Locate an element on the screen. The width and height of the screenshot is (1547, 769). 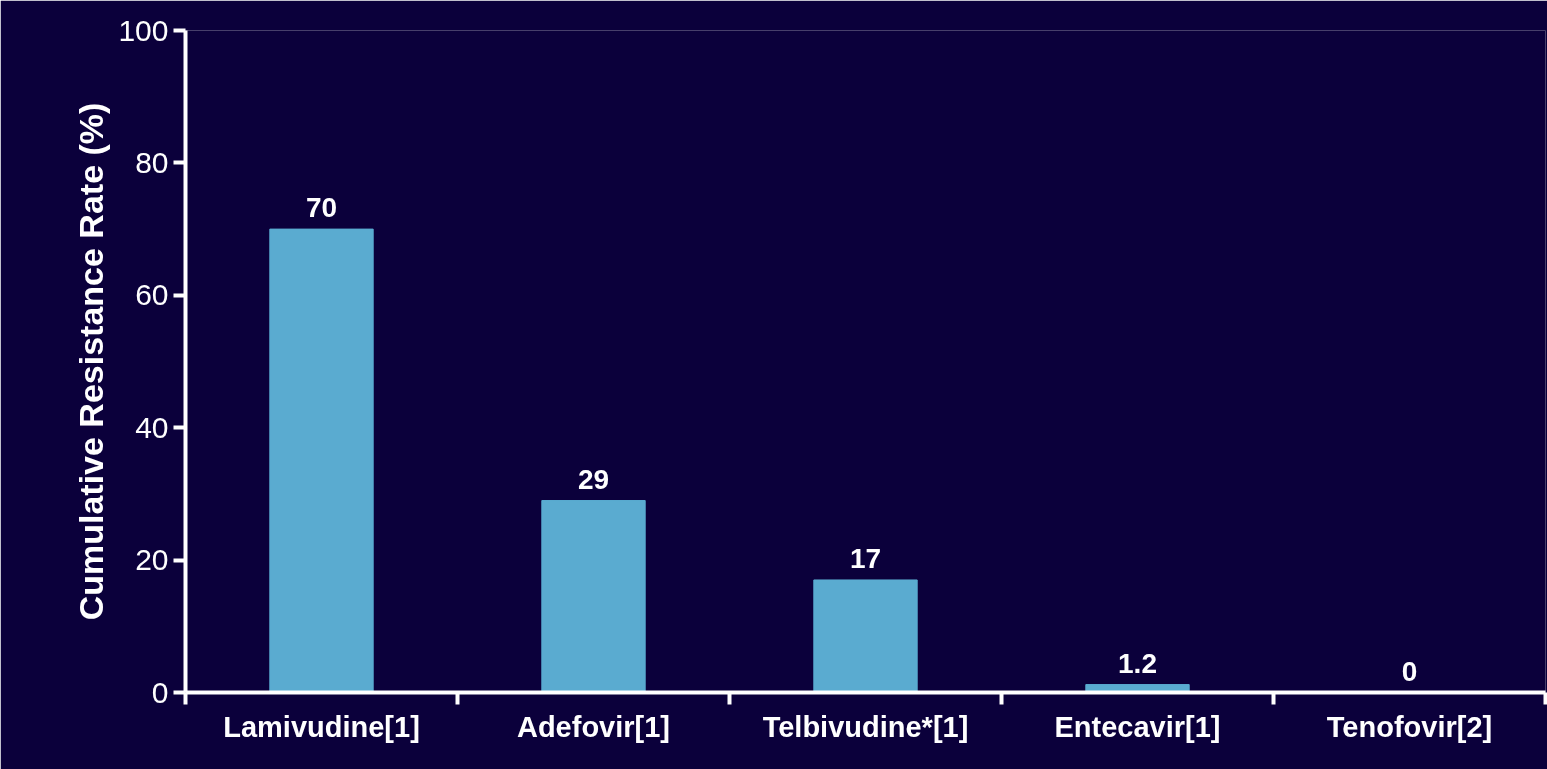
y-tick-label: 20 is located at coordinates (152, 560).